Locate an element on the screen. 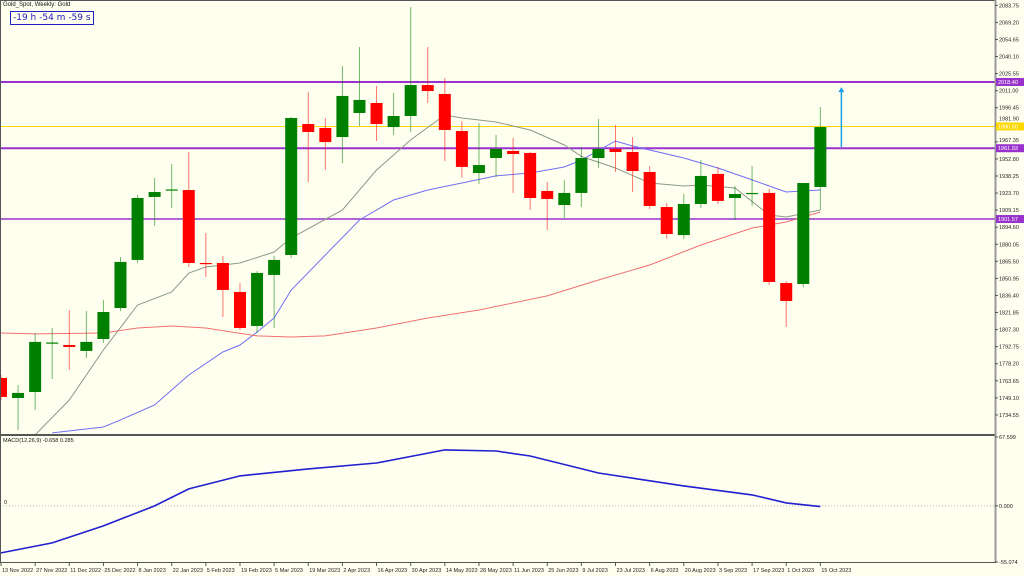 Image resolution: width=1024 pixels, height=576 pixels. macd-line is located at coordinates (410, 501).